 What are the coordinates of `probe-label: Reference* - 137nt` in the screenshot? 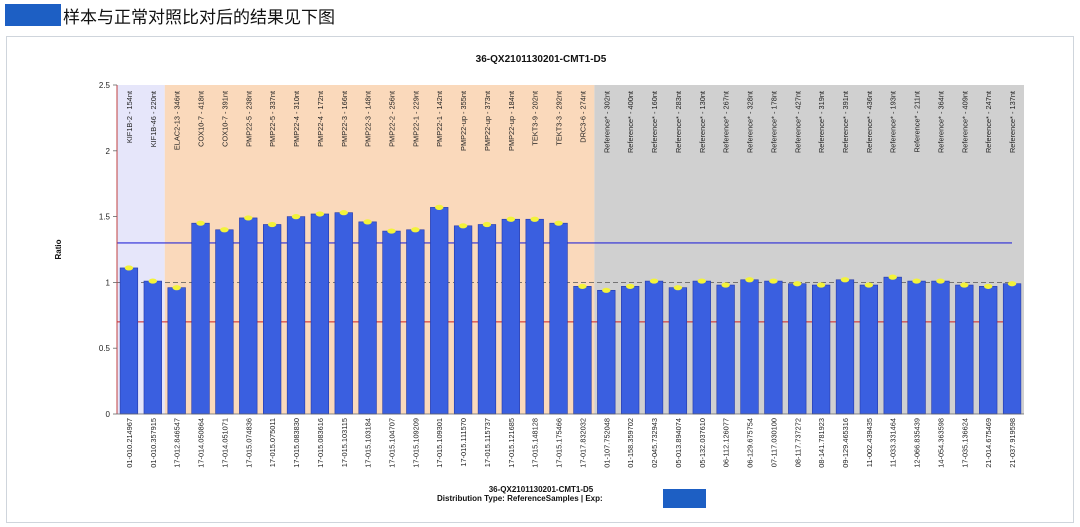 It's located at (1012, 122).